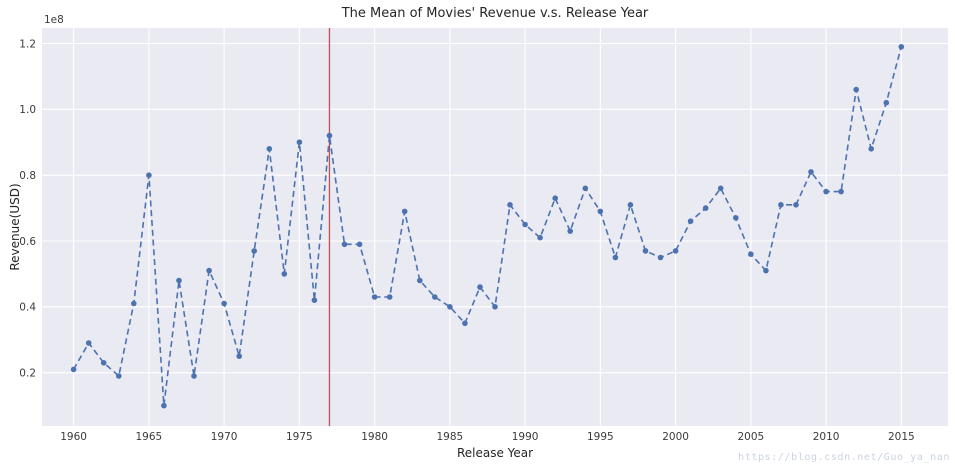 The width and height of the screenshot is (955, 468). I want to click on x-tick-label: 2000, so click(675, 437).